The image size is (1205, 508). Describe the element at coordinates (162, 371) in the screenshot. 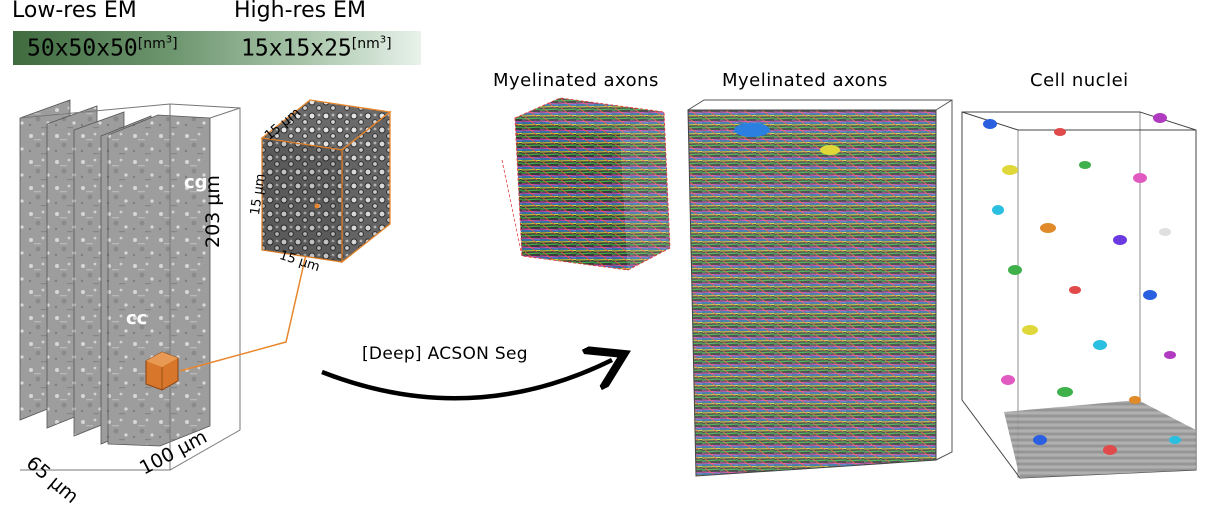

I see `subvolume-marker` at that location.